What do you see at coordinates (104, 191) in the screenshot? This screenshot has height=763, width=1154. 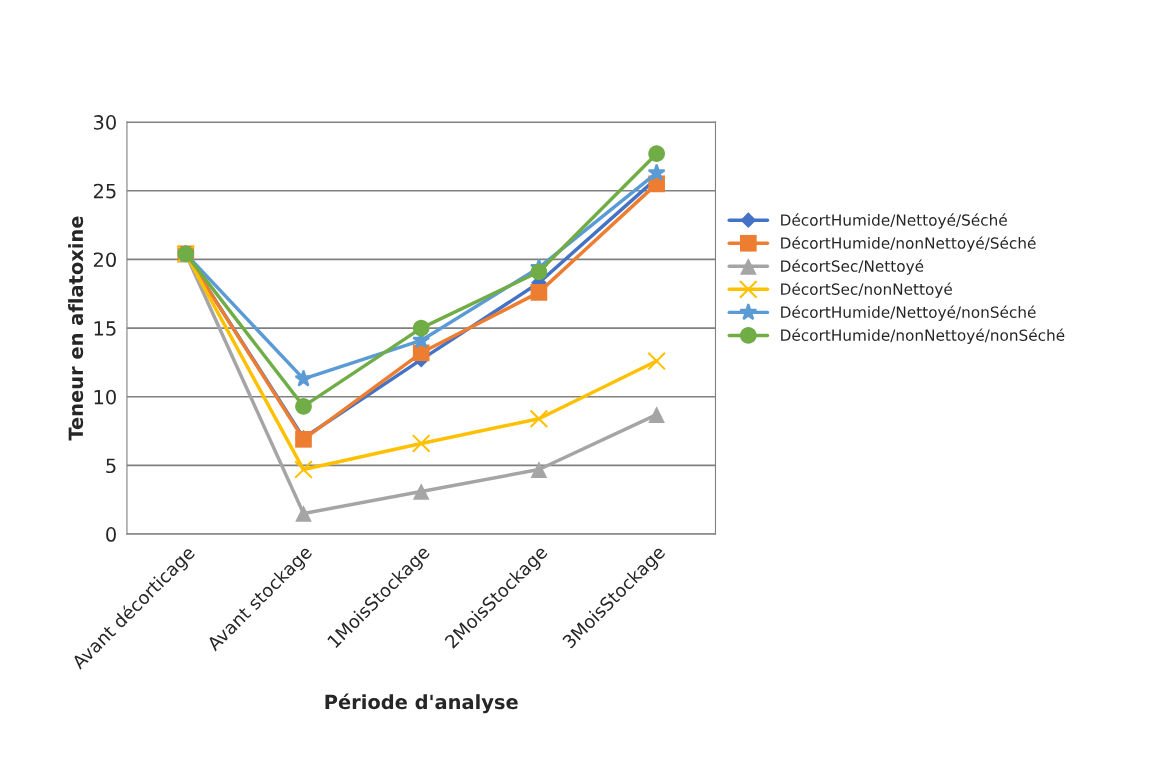 I see `y-tick-label: 25` at bounding box center [104, 191].